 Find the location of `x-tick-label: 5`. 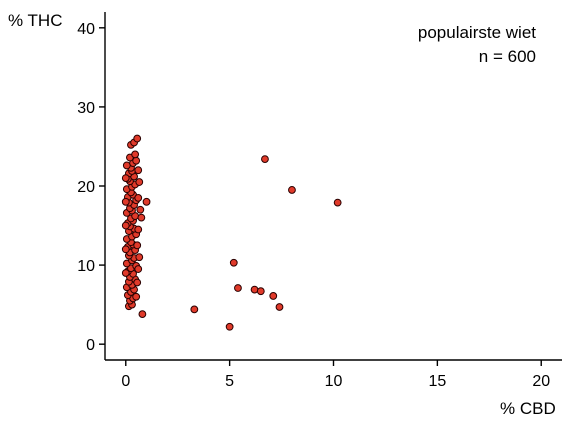

x-tick-label: 5 is located at coordinates (229, 381).